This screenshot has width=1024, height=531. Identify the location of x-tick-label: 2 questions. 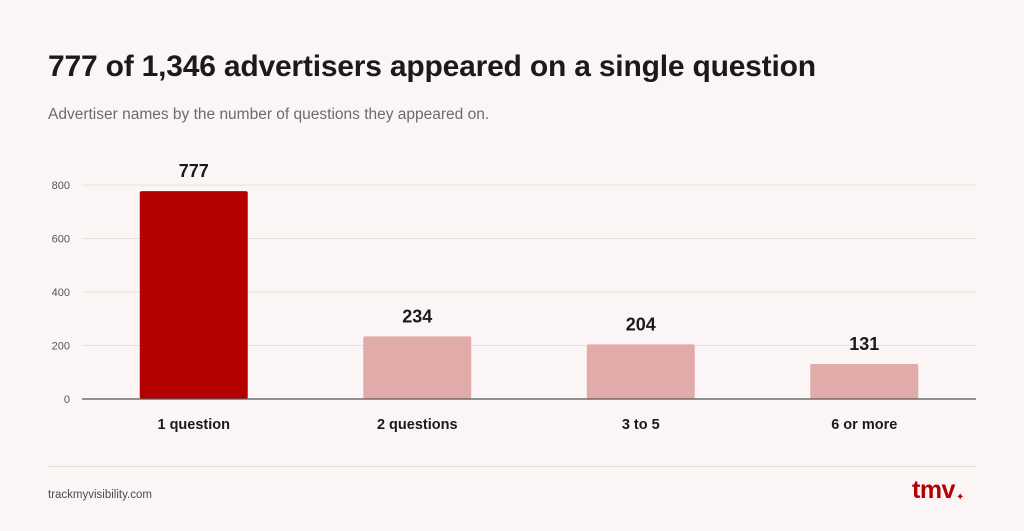
(417, 425).